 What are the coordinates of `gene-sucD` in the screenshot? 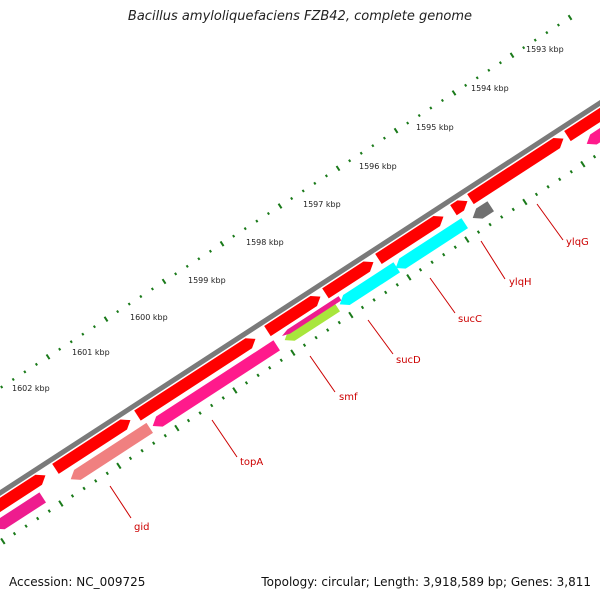 It's located at (369, 284).